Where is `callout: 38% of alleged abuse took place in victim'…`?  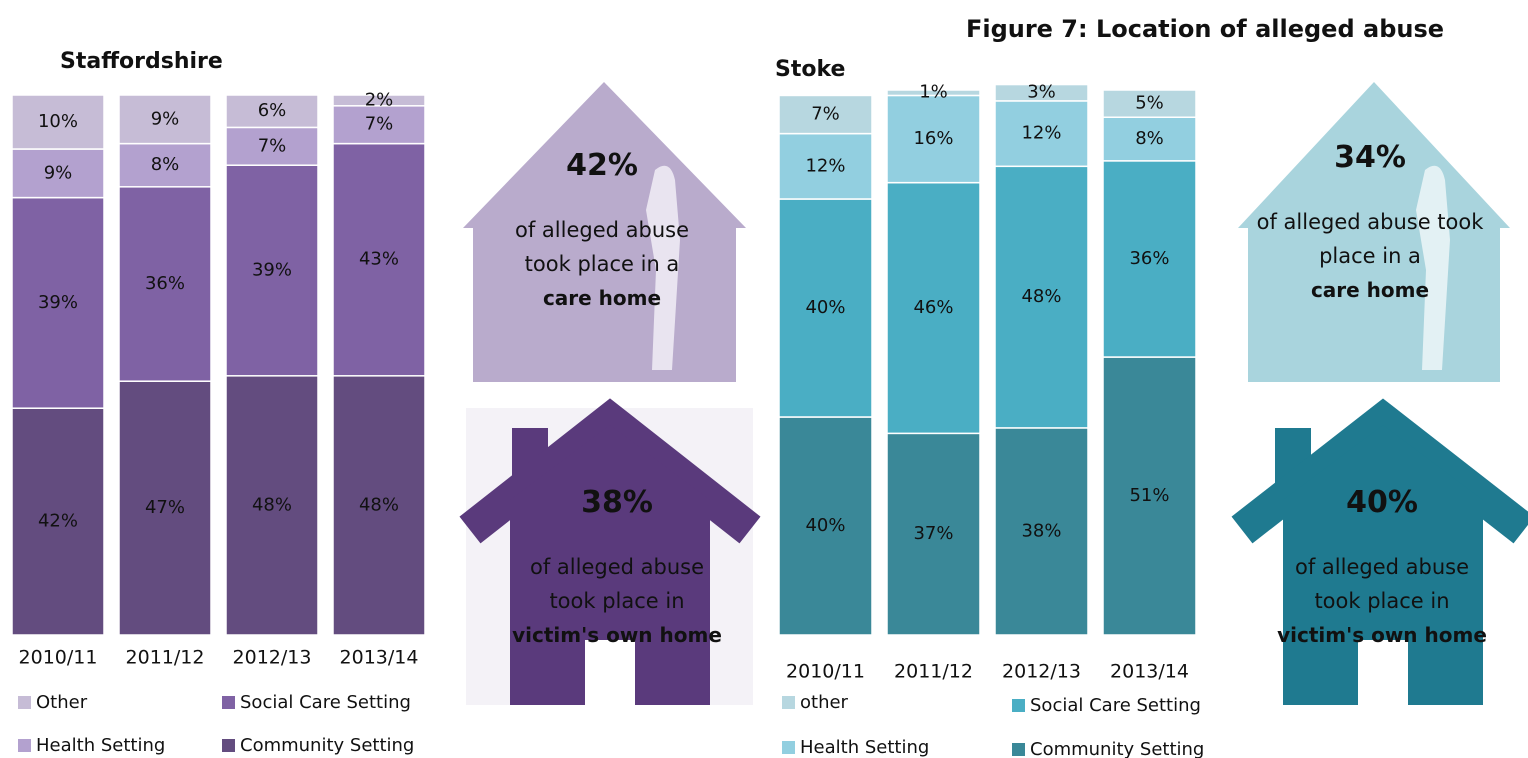 callout: 38% of alleged abuse took place in victim'… is located at coordinates (617, 568).